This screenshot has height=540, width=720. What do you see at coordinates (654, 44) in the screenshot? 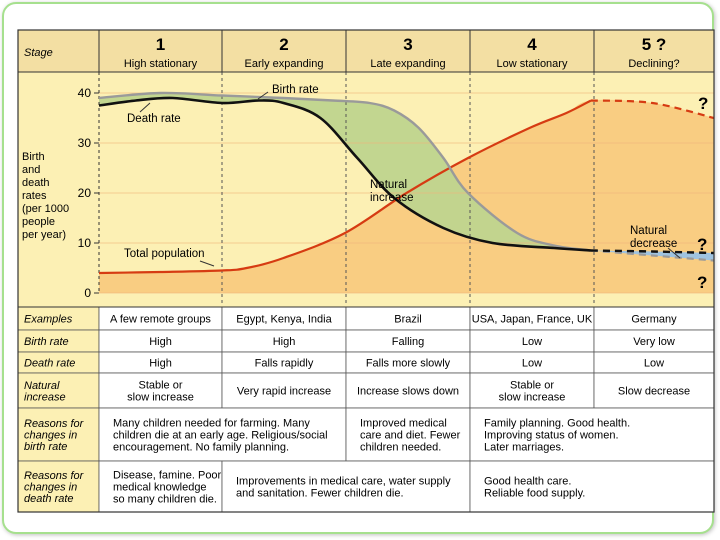
I see `stage-number-5: 5 ?` at bounding box center [654, 44].